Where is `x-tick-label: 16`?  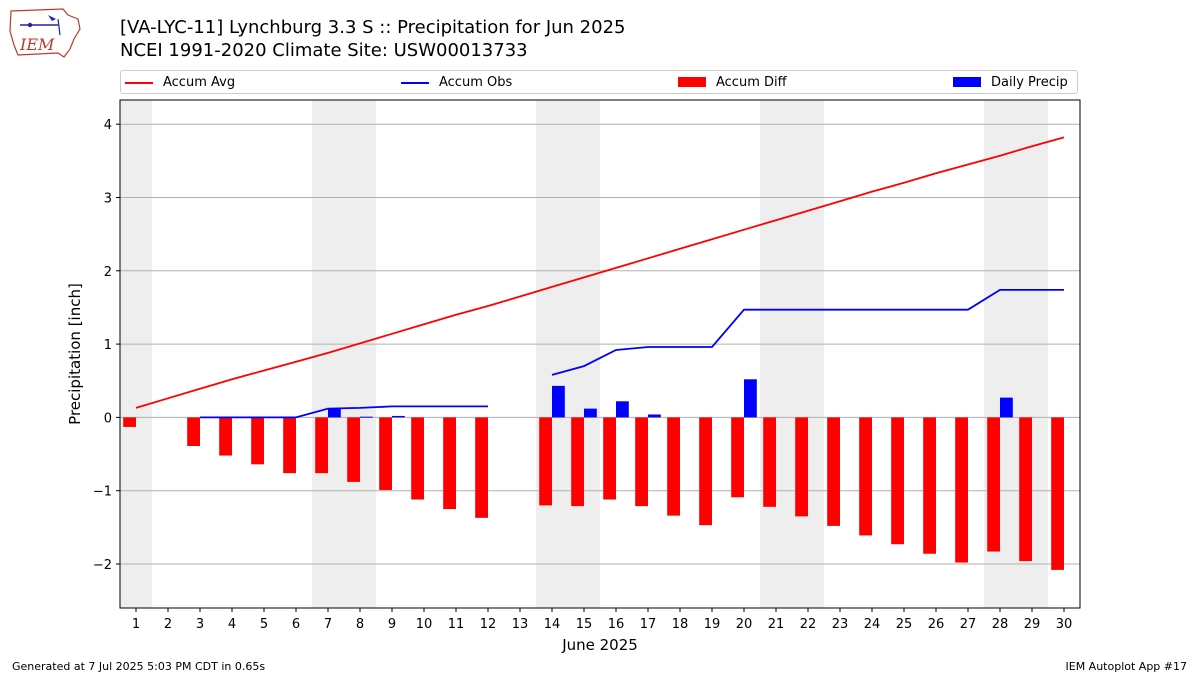 x-tick-label: 16 is located at coordinates (616, 624).